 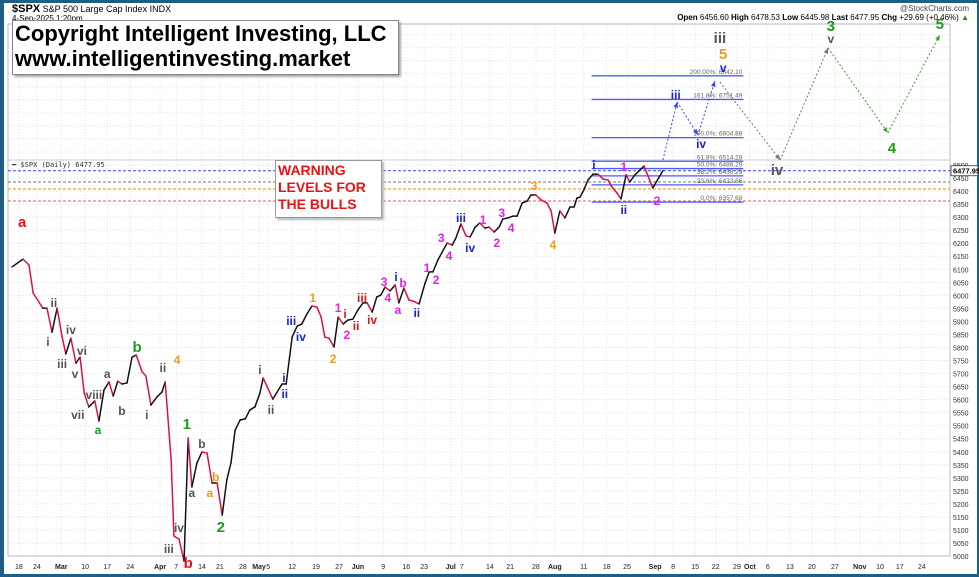 I want to click on last-label: Last, so click(x=840, y=17).